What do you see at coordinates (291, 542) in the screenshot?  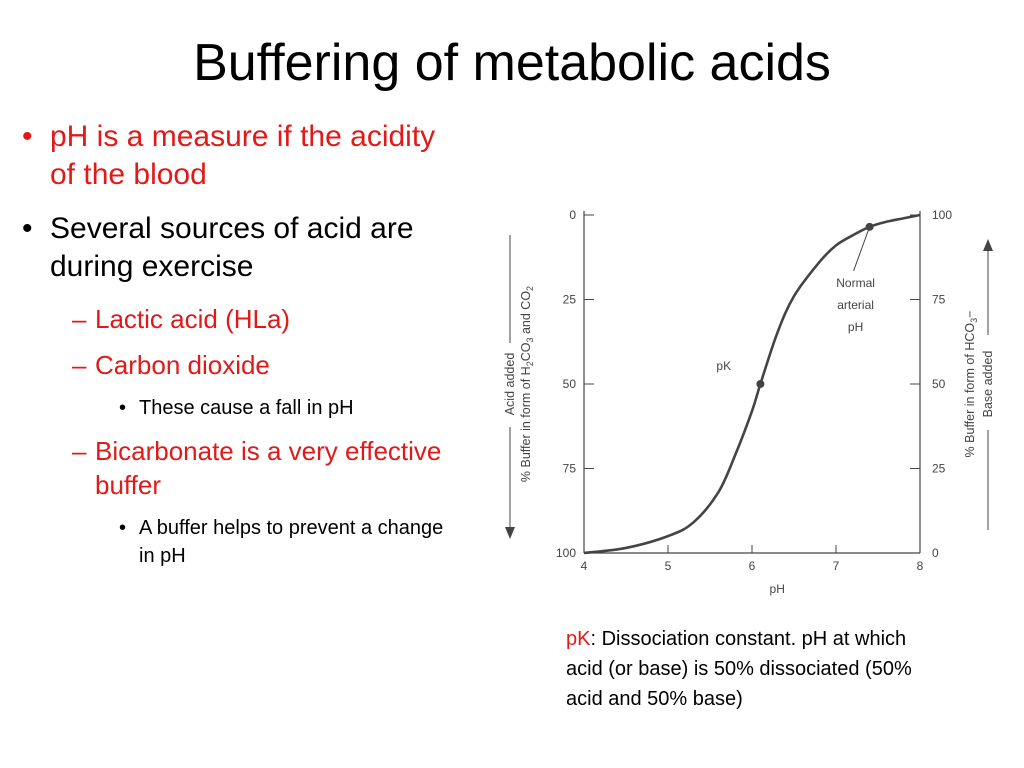 I see `bullet-text: A buffer helps to prevent a change in pH` at bounding box center [291, 542].